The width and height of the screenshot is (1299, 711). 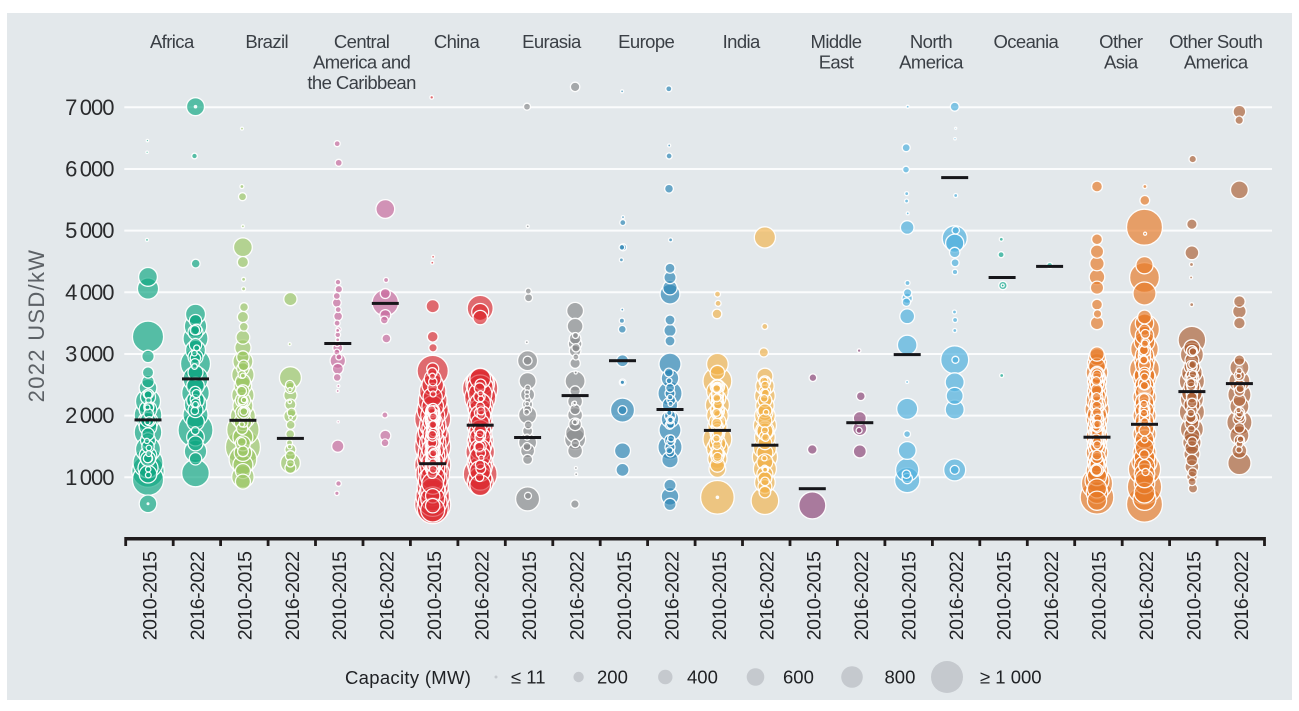 What do you see at coordinates (1026, 41) in the screenshot?
I see `svg-text: Oceania` at bounding box center [1026, 41].